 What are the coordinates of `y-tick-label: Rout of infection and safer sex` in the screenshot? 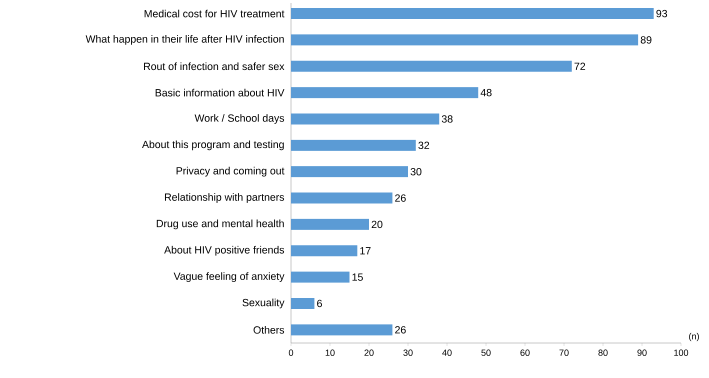 It's located at (214, 66).